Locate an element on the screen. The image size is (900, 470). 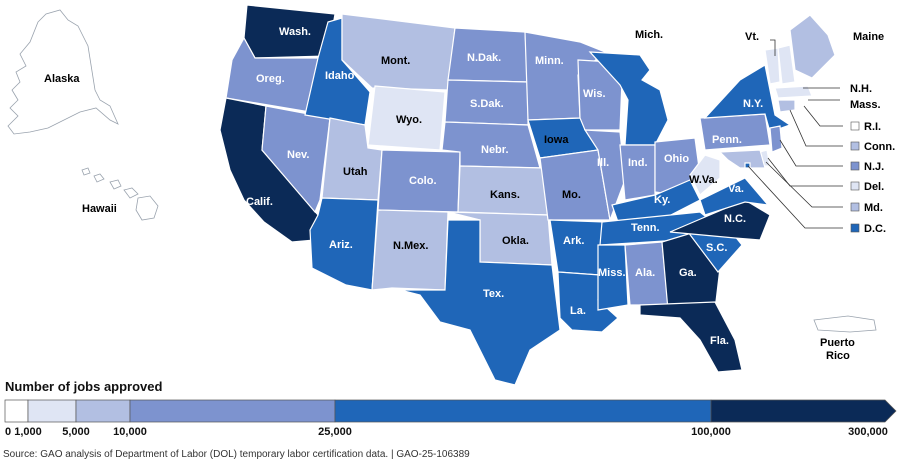
legend-tick-2: 5,000 is located at coordinates (76, 432).